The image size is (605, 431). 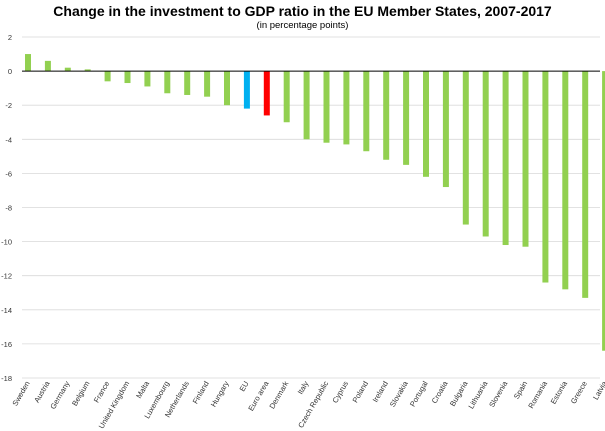 I want to click on y-tick-label: -14, so click(x=6, y=310).